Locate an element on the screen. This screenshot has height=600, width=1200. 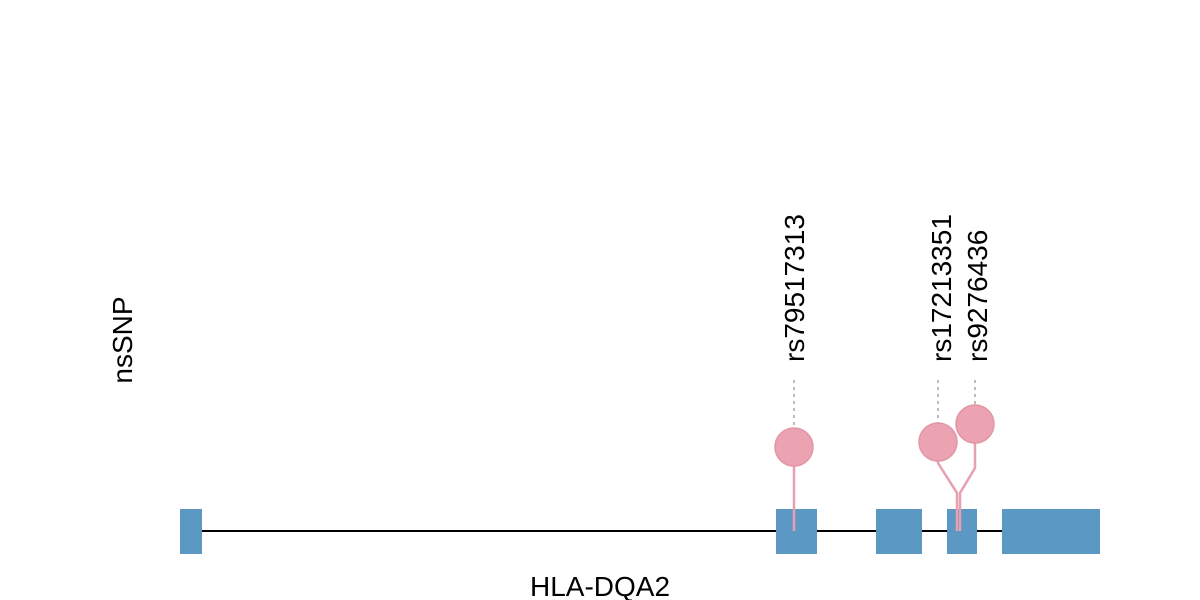
track-label: nsSNP is located at coordinates (122, 339).